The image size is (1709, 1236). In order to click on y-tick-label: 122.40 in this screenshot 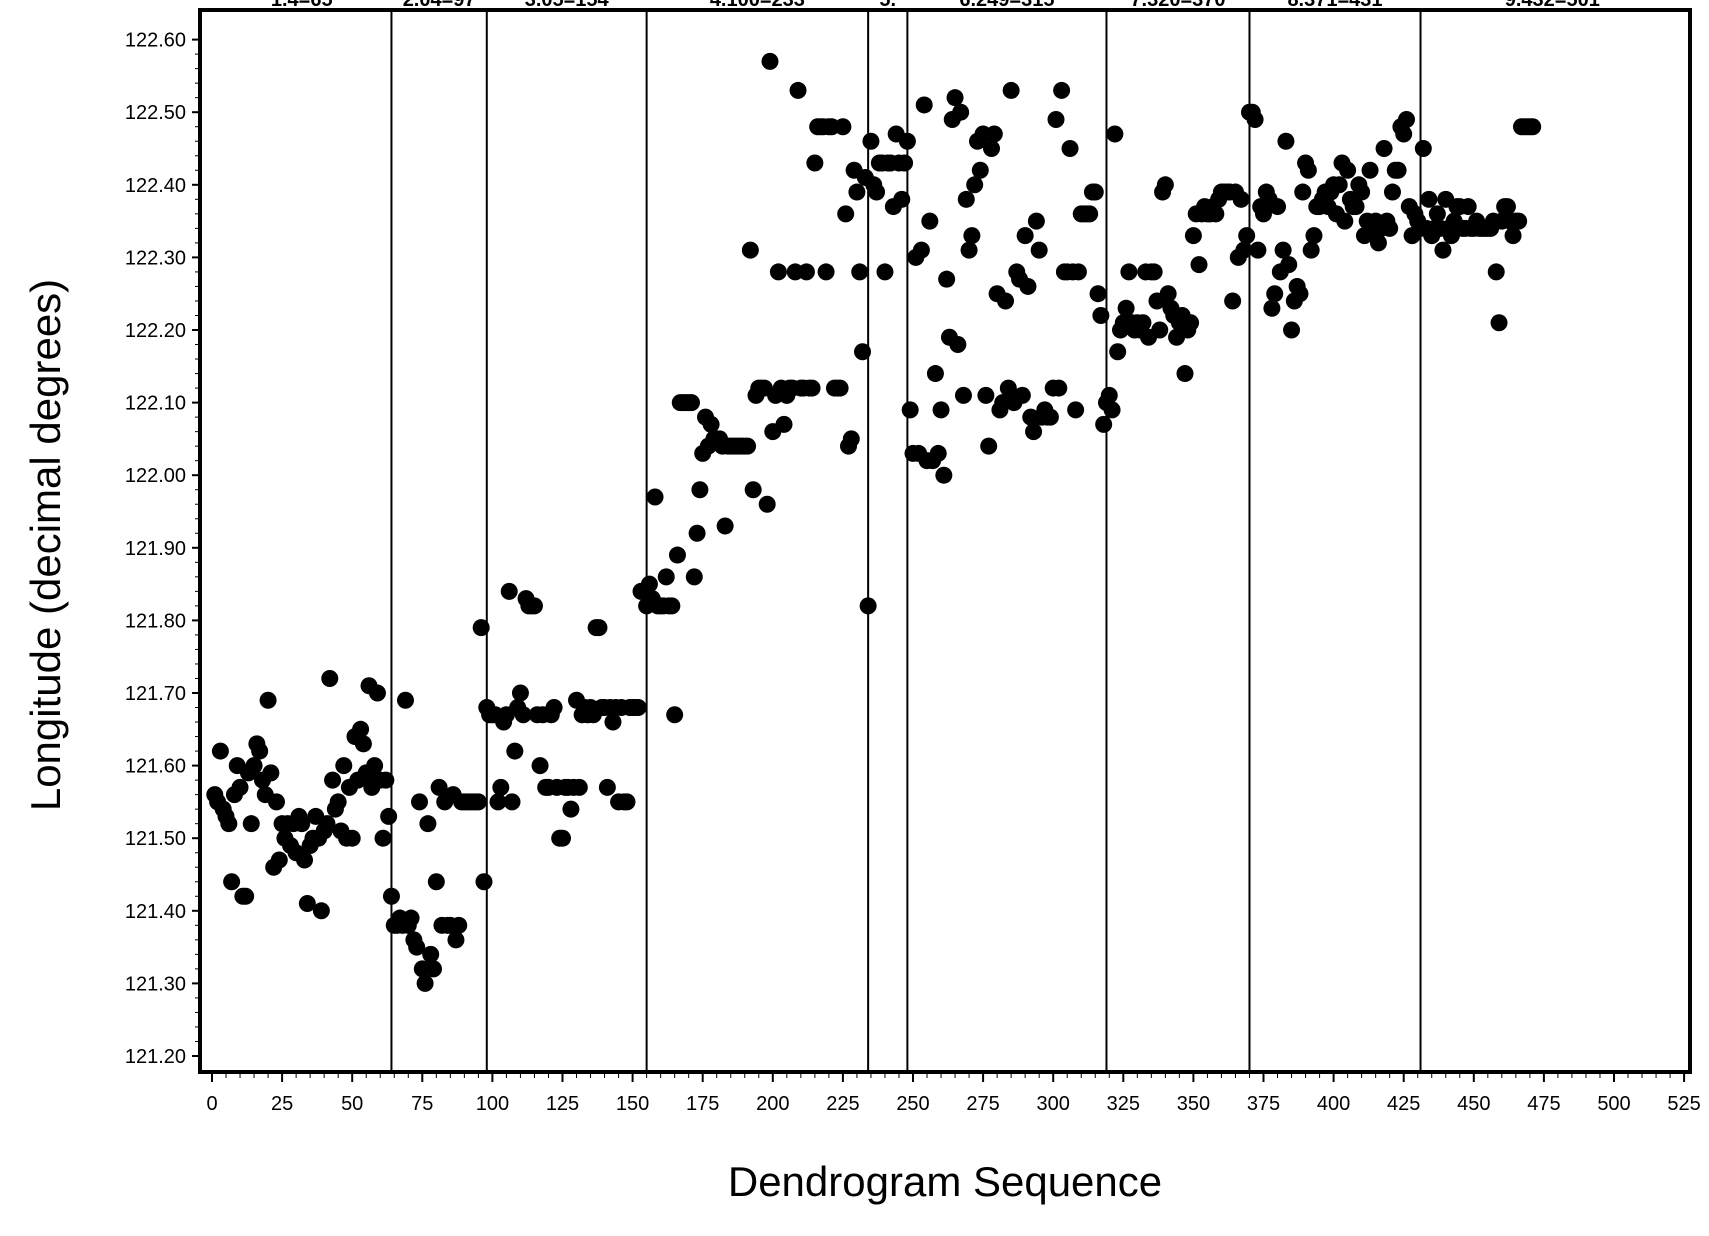, I will do `click(155, 186)`.